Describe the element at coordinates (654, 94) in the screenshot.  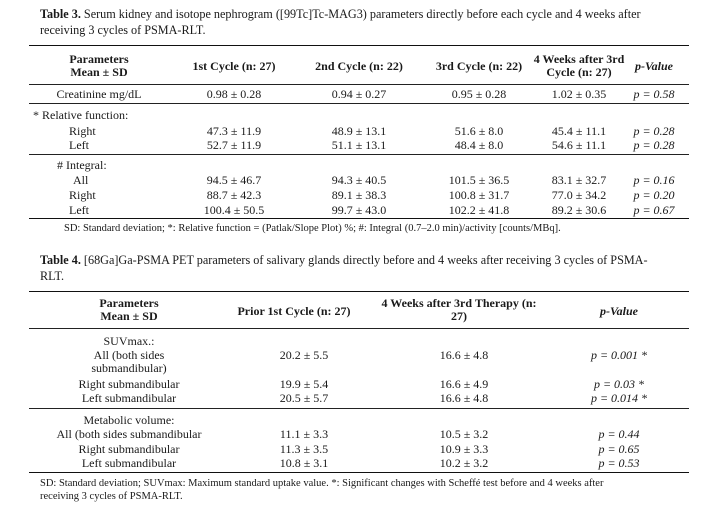
I see `p-value: p = 0.58` at that location.